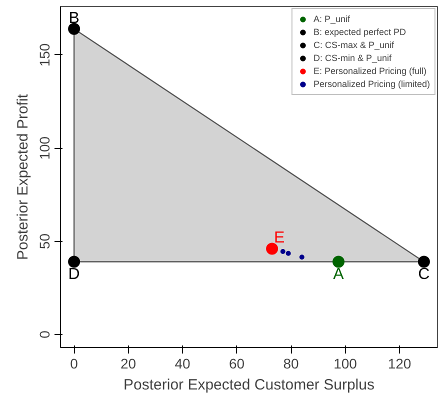  I want to click on legend-label: C: CS-max & P_unif, so click(353, 45).